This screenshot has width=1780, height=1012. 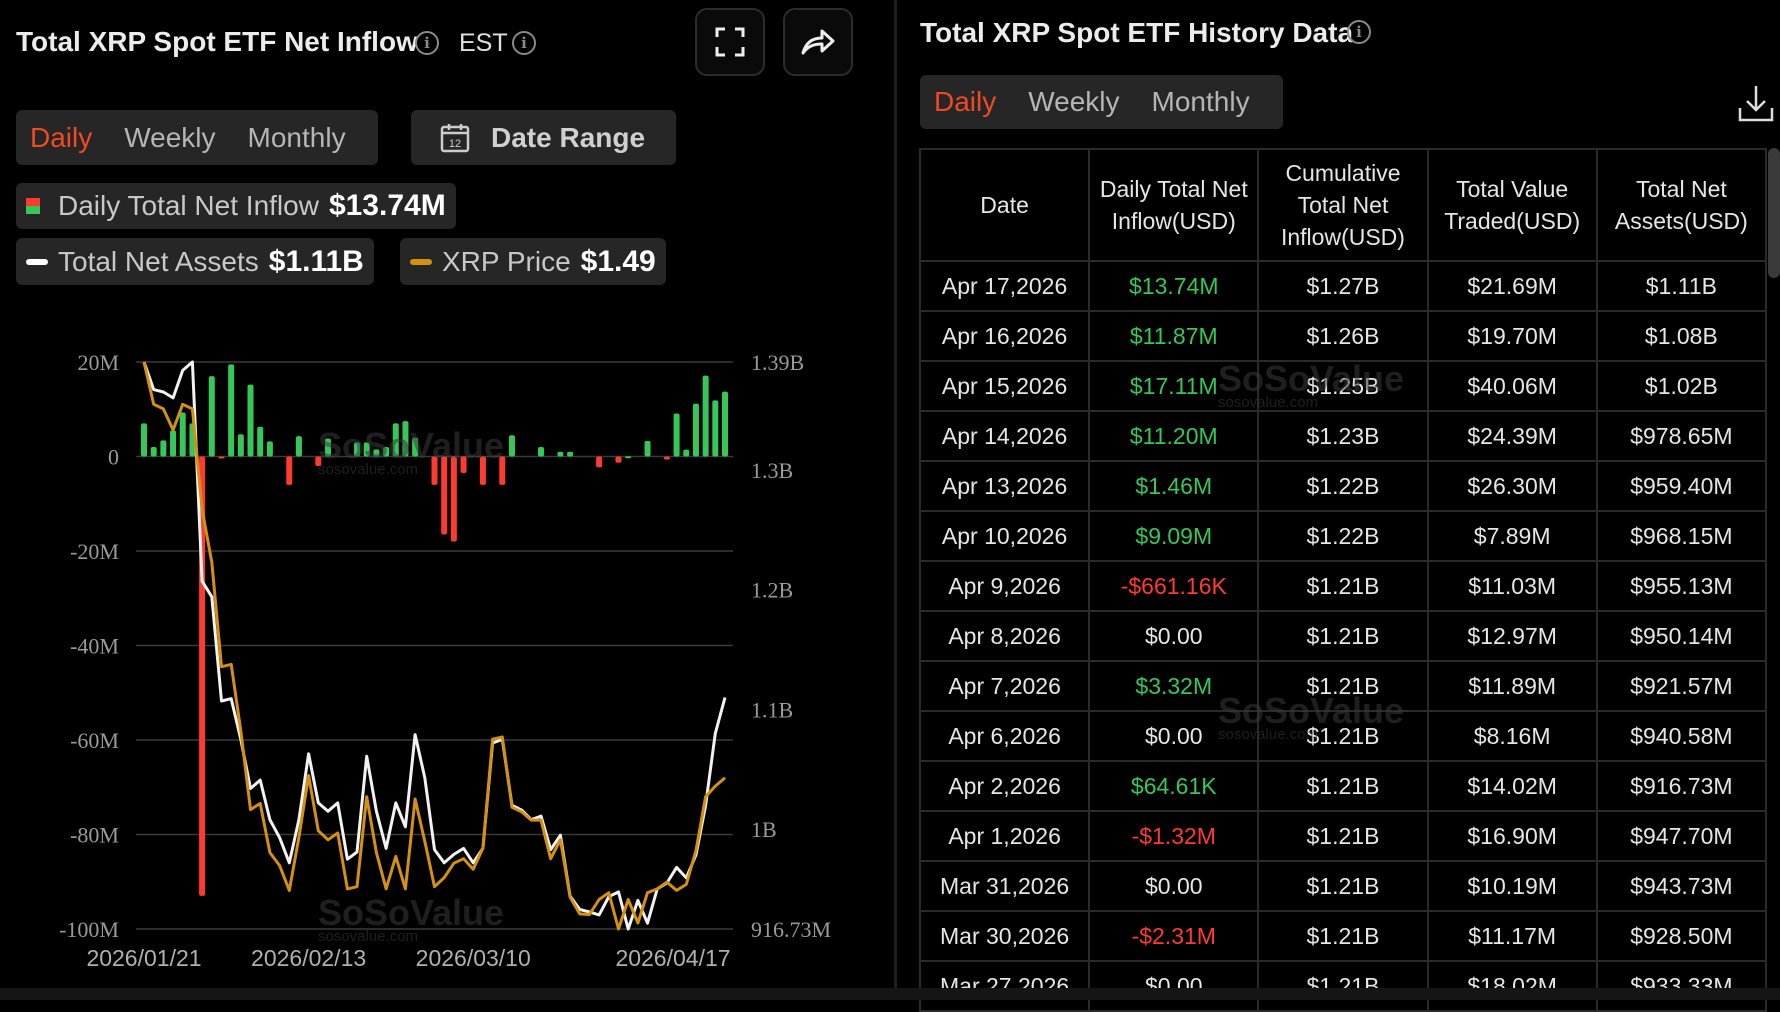 I want to click on legend-xrp-price: XRP Price $1.49, so click(x=533, y=261).